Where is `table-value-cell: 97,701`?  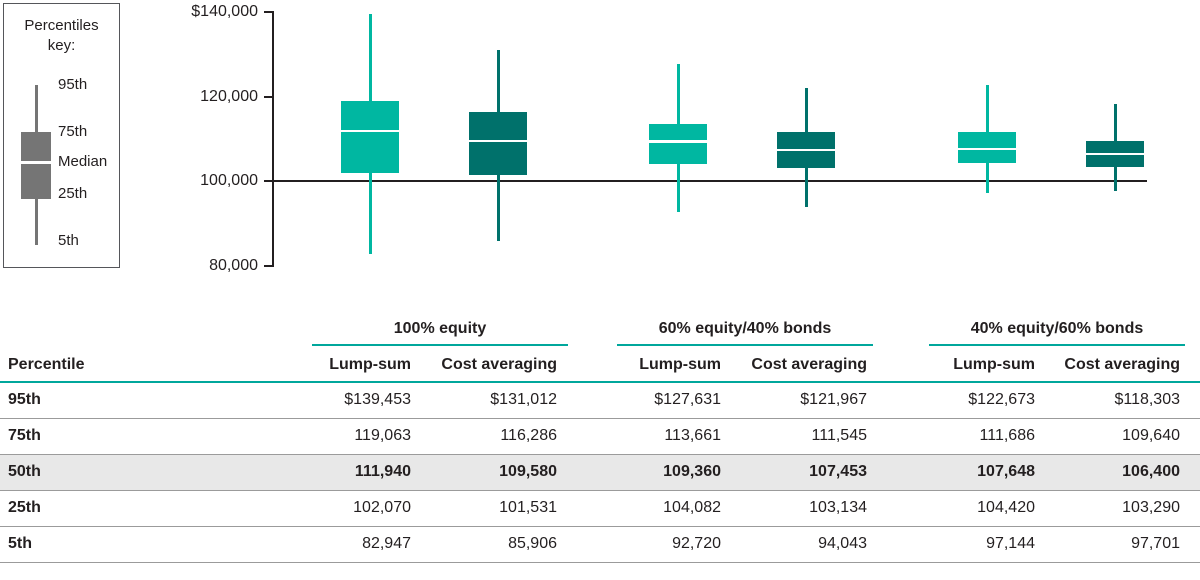 table-value-cell: 97,701 is located at coordinates (1117, 544).